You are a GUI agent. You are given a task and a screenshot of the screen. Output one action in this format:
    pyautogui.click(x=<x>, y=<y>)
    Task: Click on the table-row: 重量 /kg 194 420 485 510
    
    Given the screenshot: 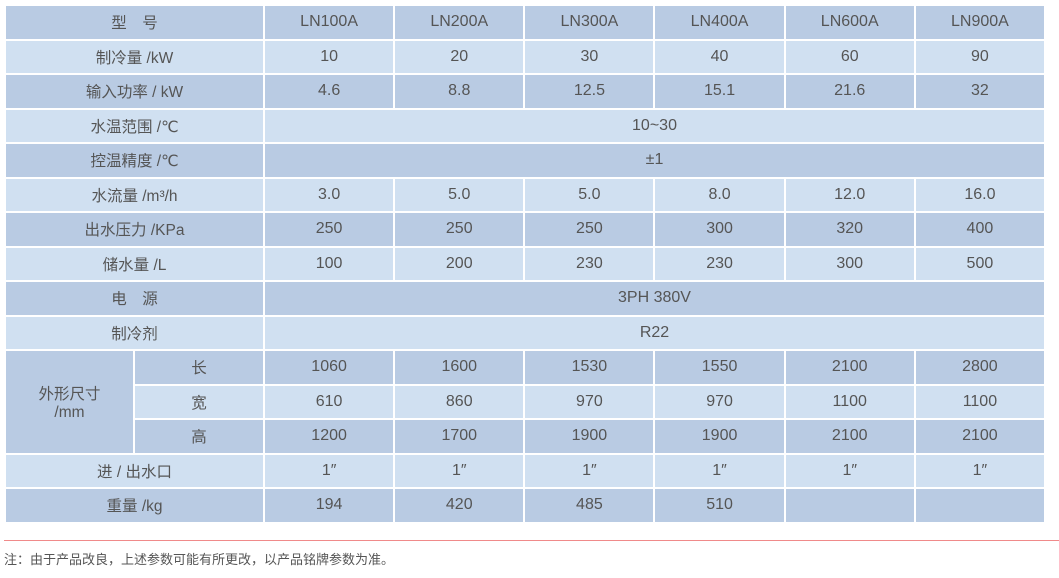 What is the action you would take?
    pyautogui.click(x=525, y=505)
    